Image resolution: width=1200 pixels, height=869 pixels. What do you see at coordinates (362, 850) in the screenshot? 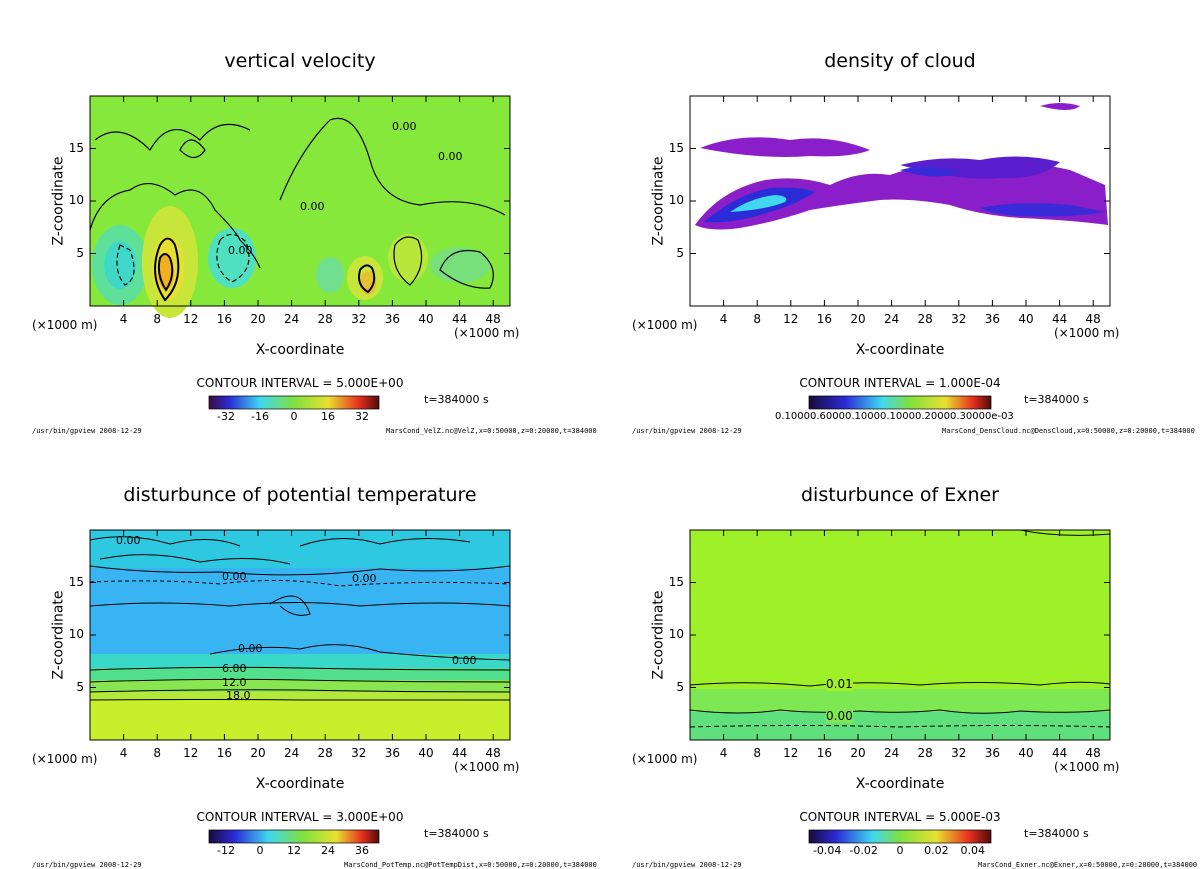
I see `colorbar-tick-label: 36` at bounding box center [362, 850].